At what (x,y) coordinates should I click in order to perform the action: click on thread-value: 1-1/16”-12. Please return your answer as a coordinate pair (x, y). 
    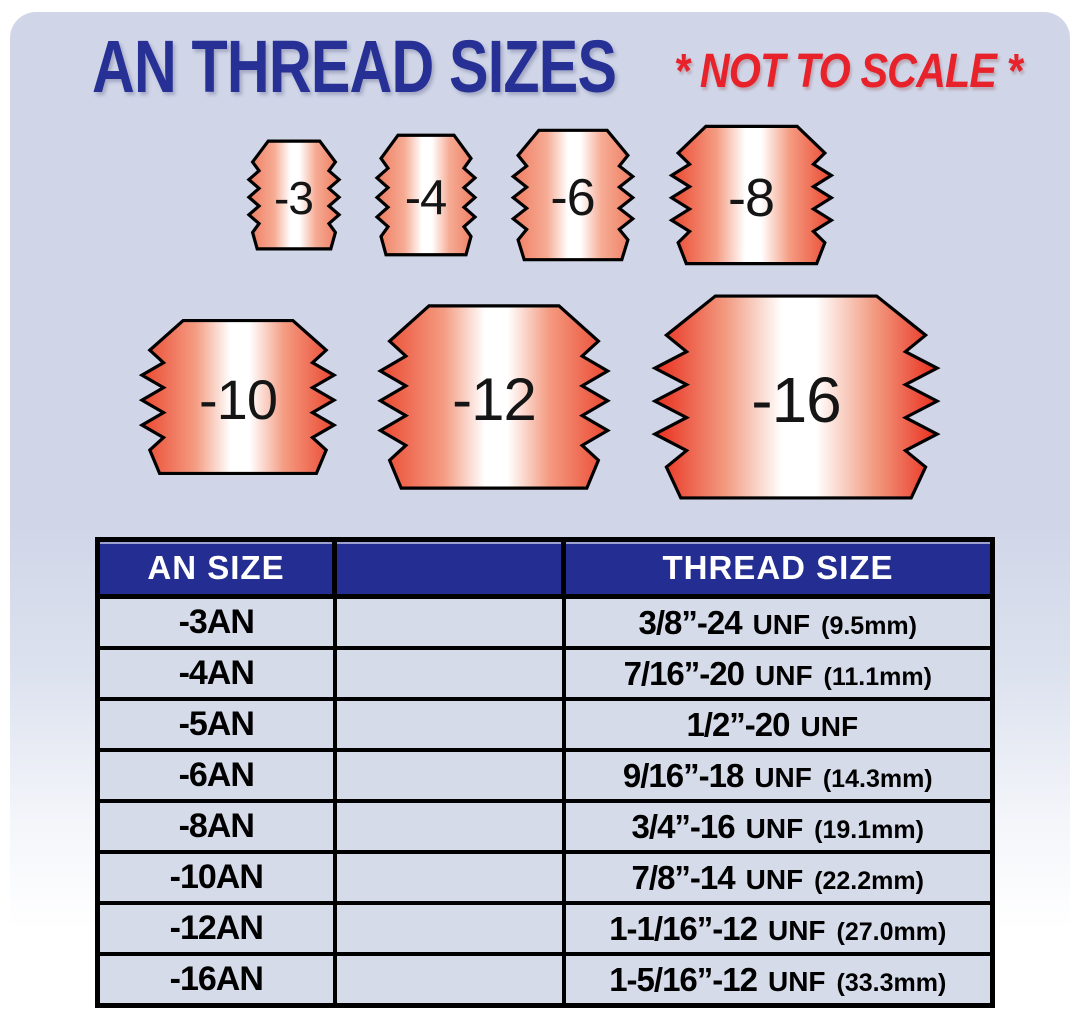
    Looking at the image, I should click on (683, 928).